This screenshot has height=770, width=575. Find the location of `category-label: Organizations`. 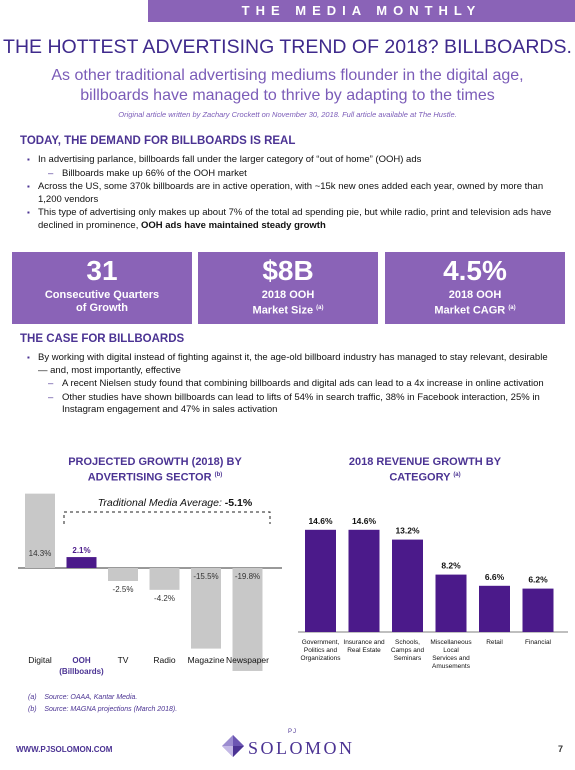

category-label: Organizations is located at coordinates (320, 658).